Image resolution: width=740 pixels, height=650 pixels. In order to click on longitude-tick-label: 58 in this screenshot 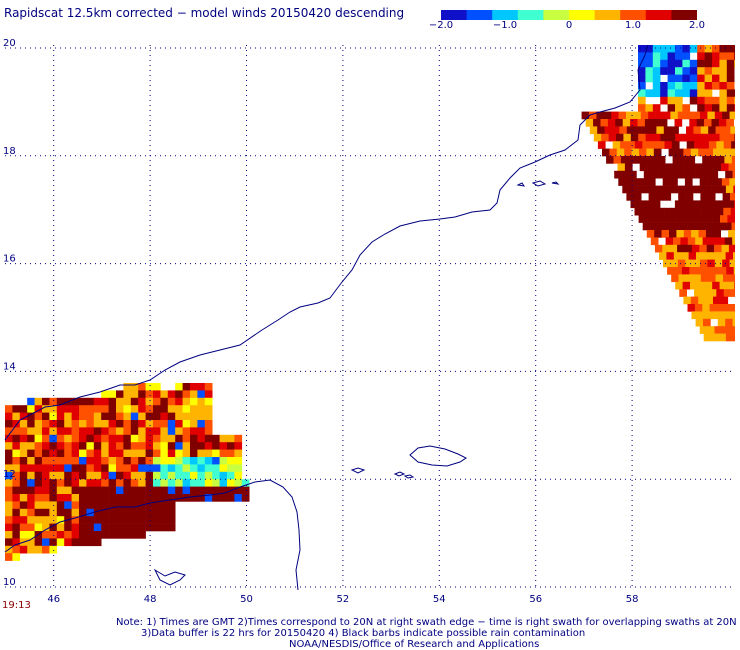, I will do `click(632, 599)`.